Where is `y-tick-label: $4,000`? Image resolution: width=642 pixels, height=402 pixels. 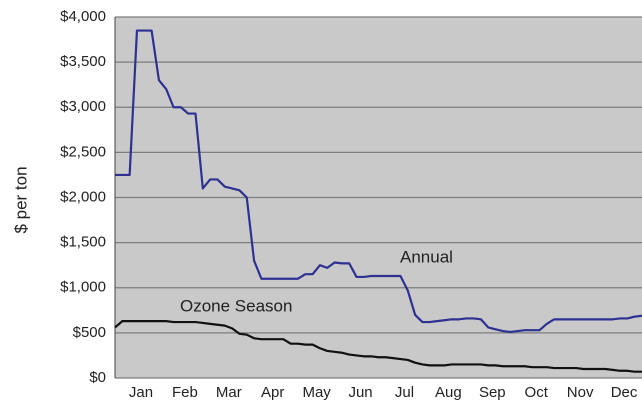
y-tick-label: $4,000 is located at coordinates (83, 16).